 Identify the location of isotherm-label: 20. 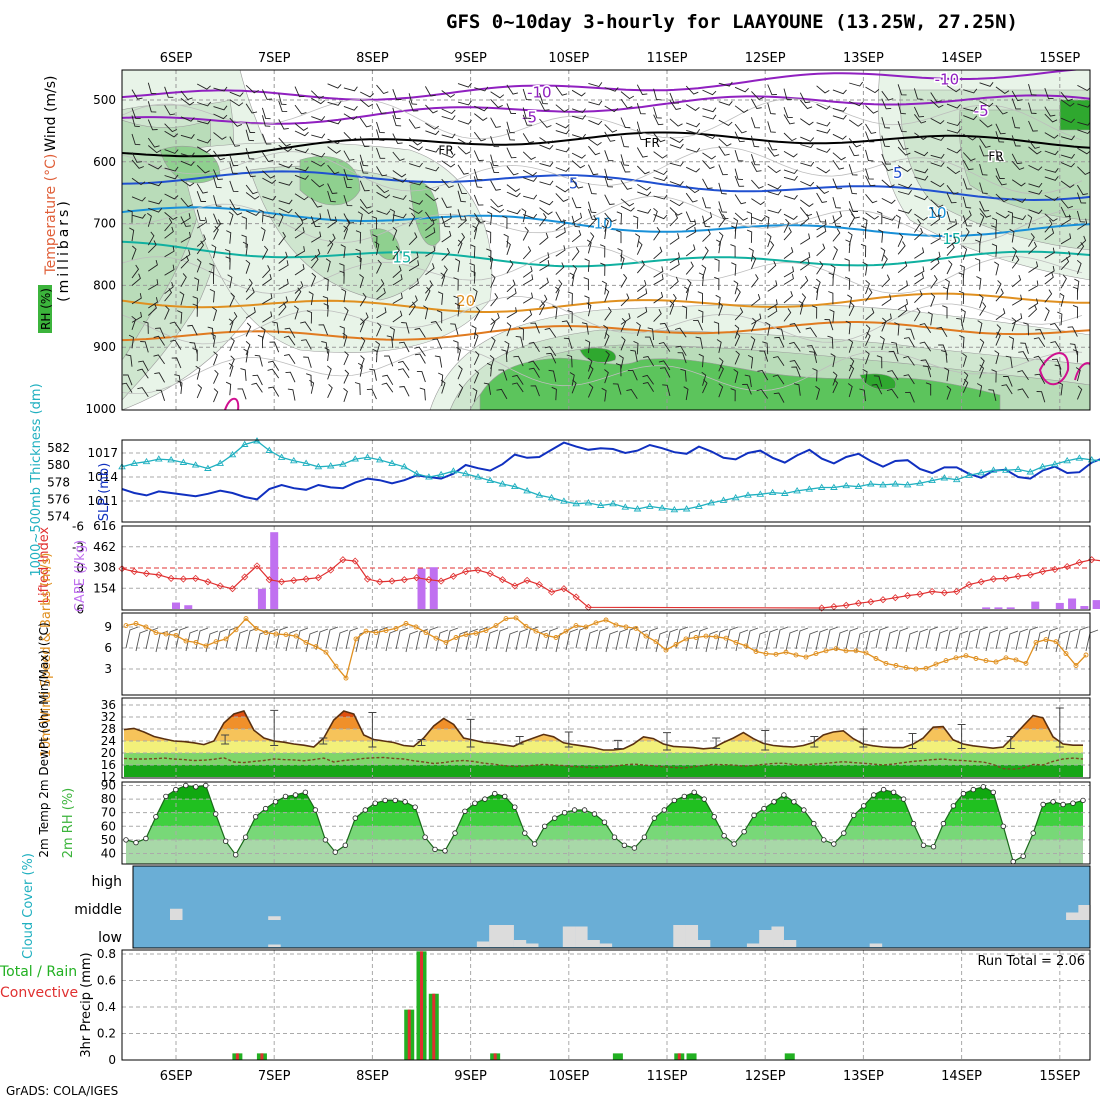
(465, 301).